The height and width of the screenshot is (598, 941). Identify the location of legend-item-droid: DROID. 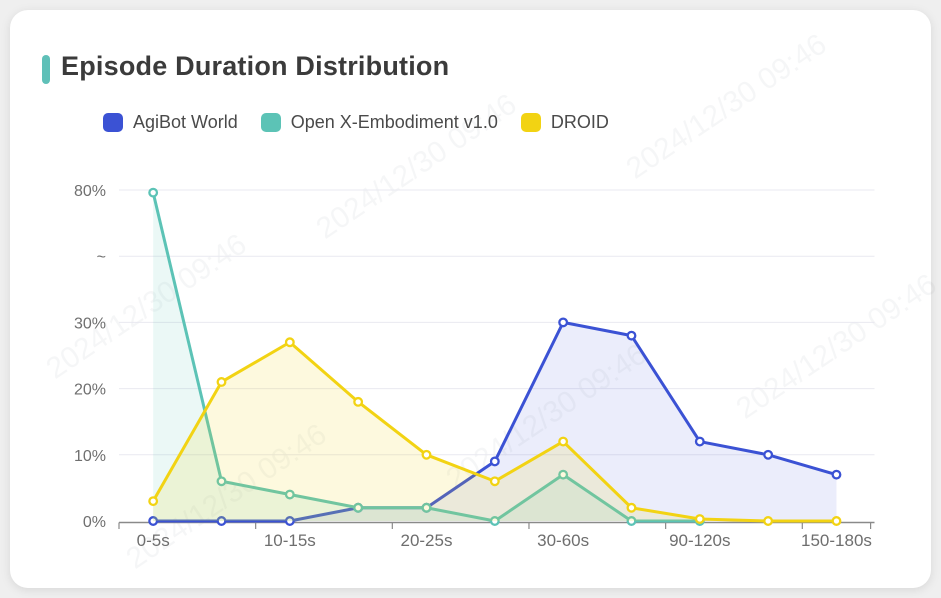
(564, 122).